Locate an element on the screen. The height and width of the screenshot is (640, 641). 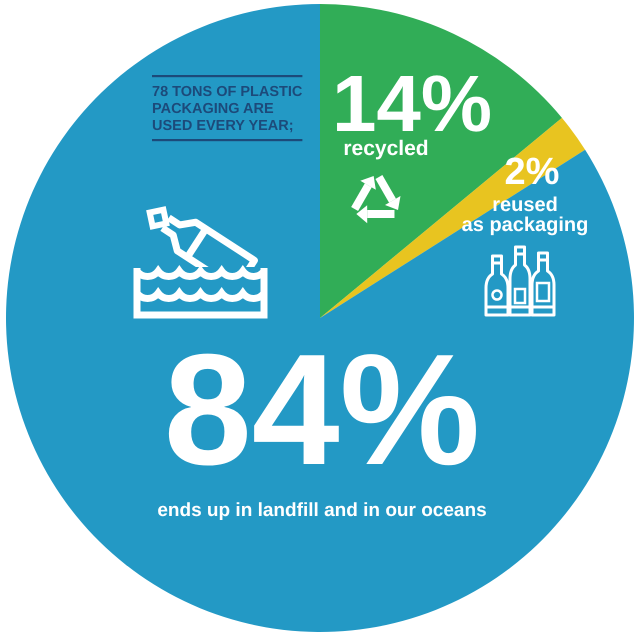
data-label: 84% is located at coordinates (322, 410).